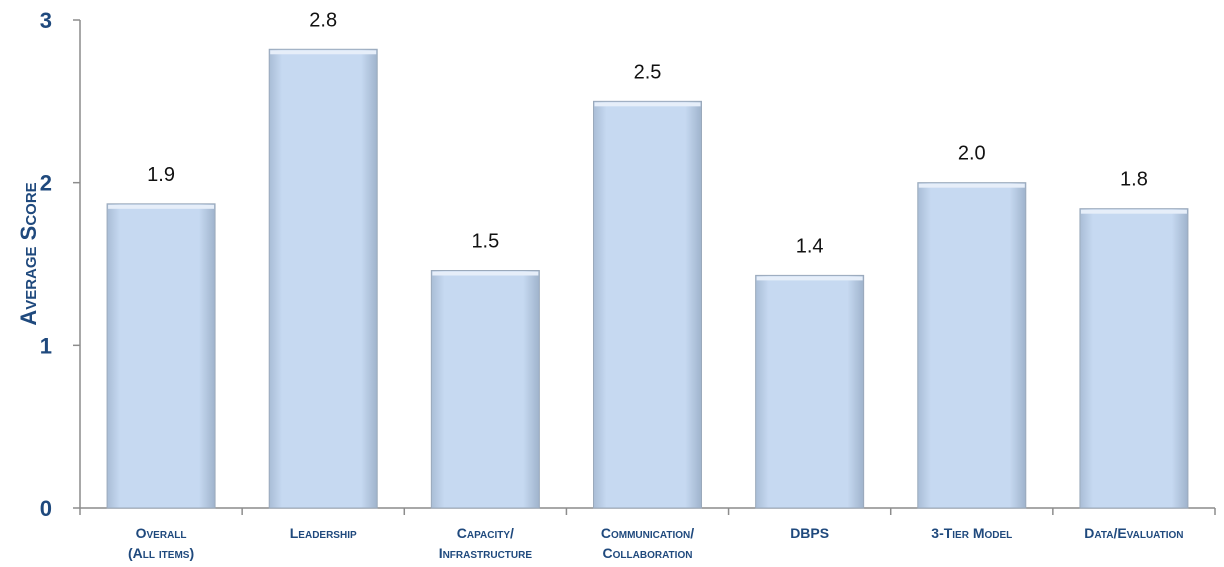  Describe the element at coordinates (648, 72) in the screenshot. I see `data-label: 2.5` at that location.